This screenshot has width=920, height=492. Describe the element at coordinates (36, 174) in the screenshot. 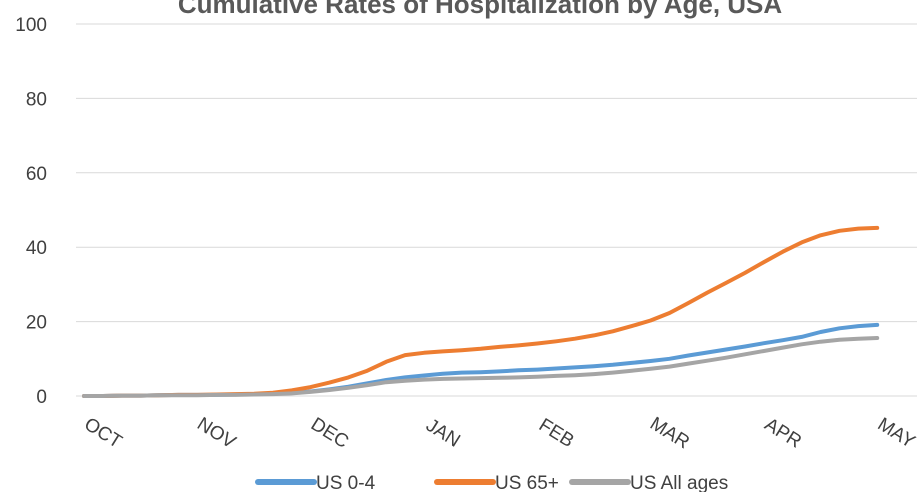

I see `y-tick-label: 60` at that location.